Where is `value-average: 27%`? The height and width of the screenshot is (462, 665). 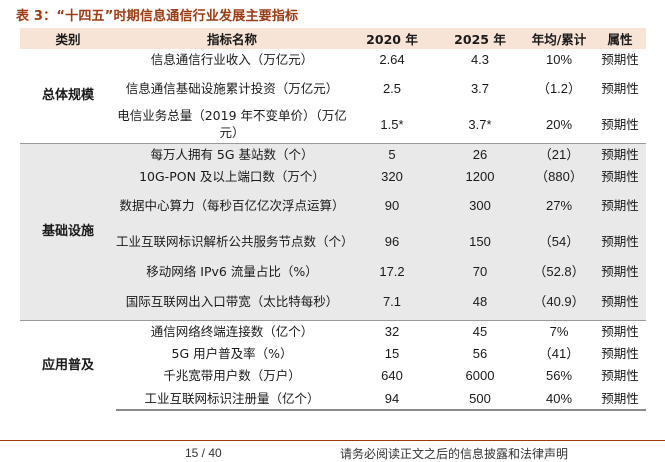
value-average: 27% is located at coordinates (559, 205).